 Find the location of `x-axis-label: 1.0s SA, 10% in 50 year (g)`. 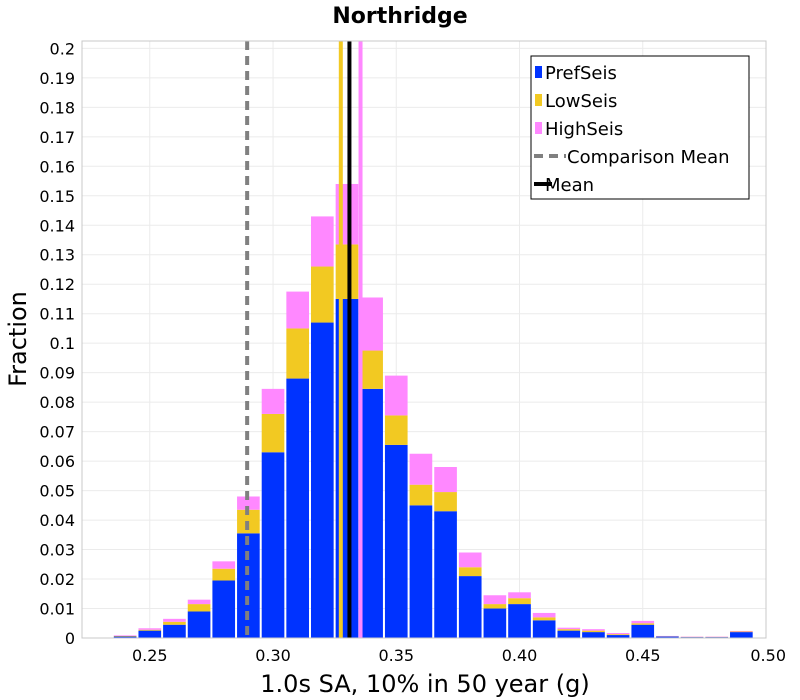

x-axis-label: 1.0s SA, 10% in 50 year (g) is located at coordinates (424, 684).